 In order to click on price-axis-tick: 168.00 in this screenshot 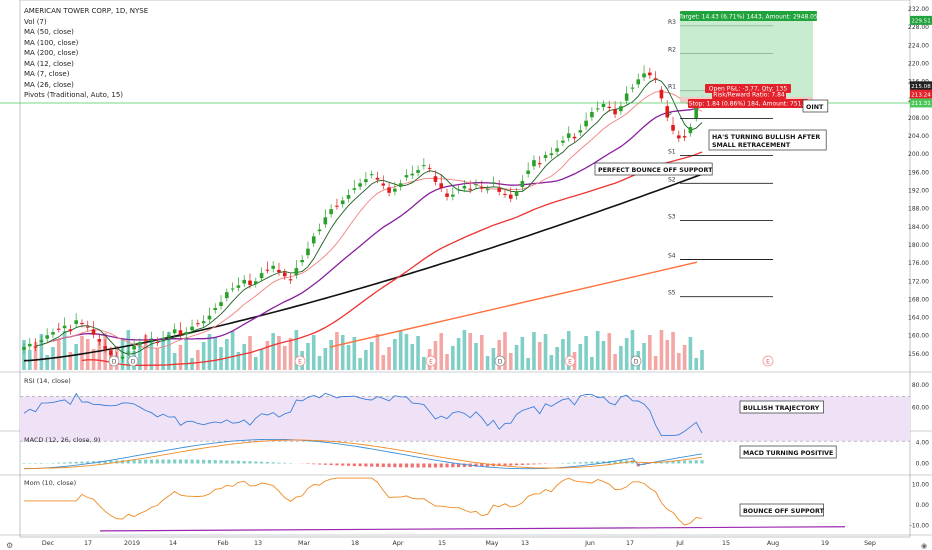, I will do `click(918, 299)`.